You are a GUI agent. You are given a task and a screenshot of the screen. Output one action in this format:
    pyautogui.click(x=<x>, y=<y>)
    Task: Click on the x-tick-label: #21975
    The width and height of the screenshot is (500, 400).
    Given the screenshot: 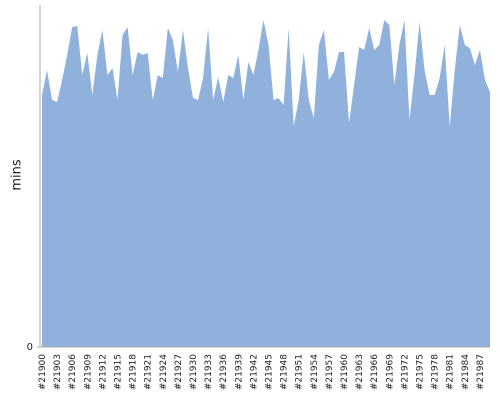 What is the action you would take?
    pyautogui.click(x=421, y=372)
    